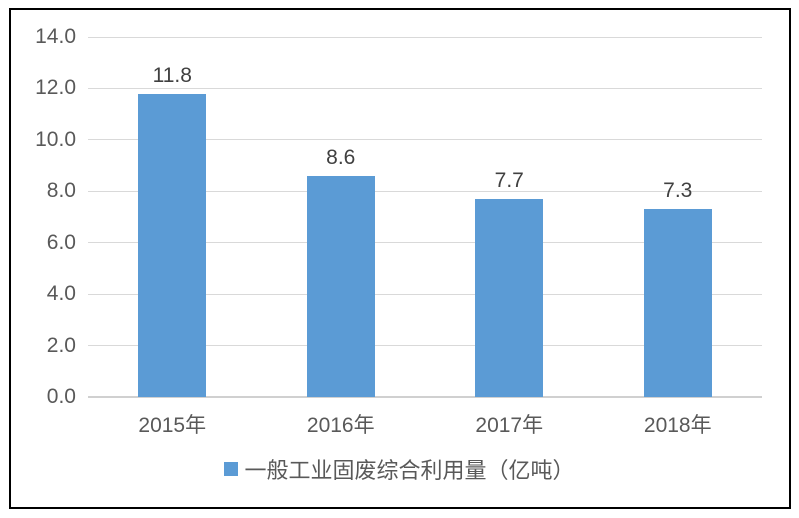 The height and width of the screenshot is (518, 799). I want to click on x-axis-line, so click(425, 397).